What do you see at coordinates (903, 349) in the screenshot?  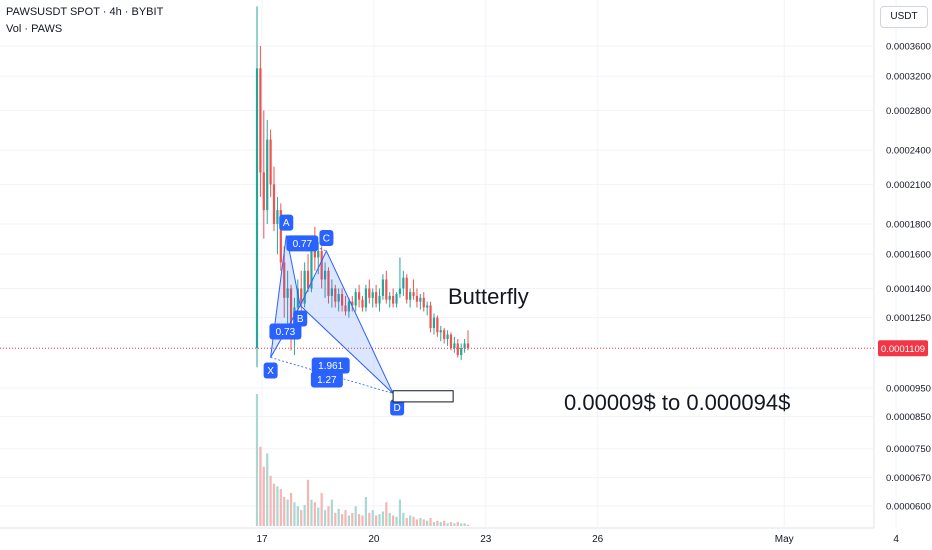 I see `current-price-label: 0.0001109` at bounding box center [903, 349].